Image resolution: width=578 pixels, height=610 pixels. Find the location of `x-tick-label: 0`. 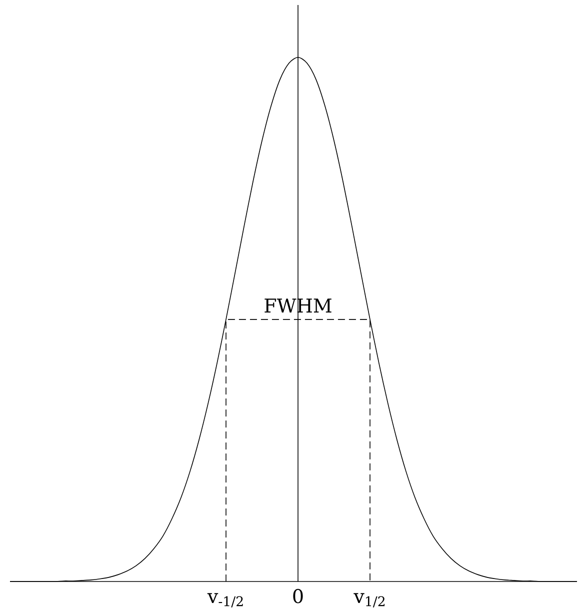

x-tick-label: 0 is located at coordinates (298, 596).